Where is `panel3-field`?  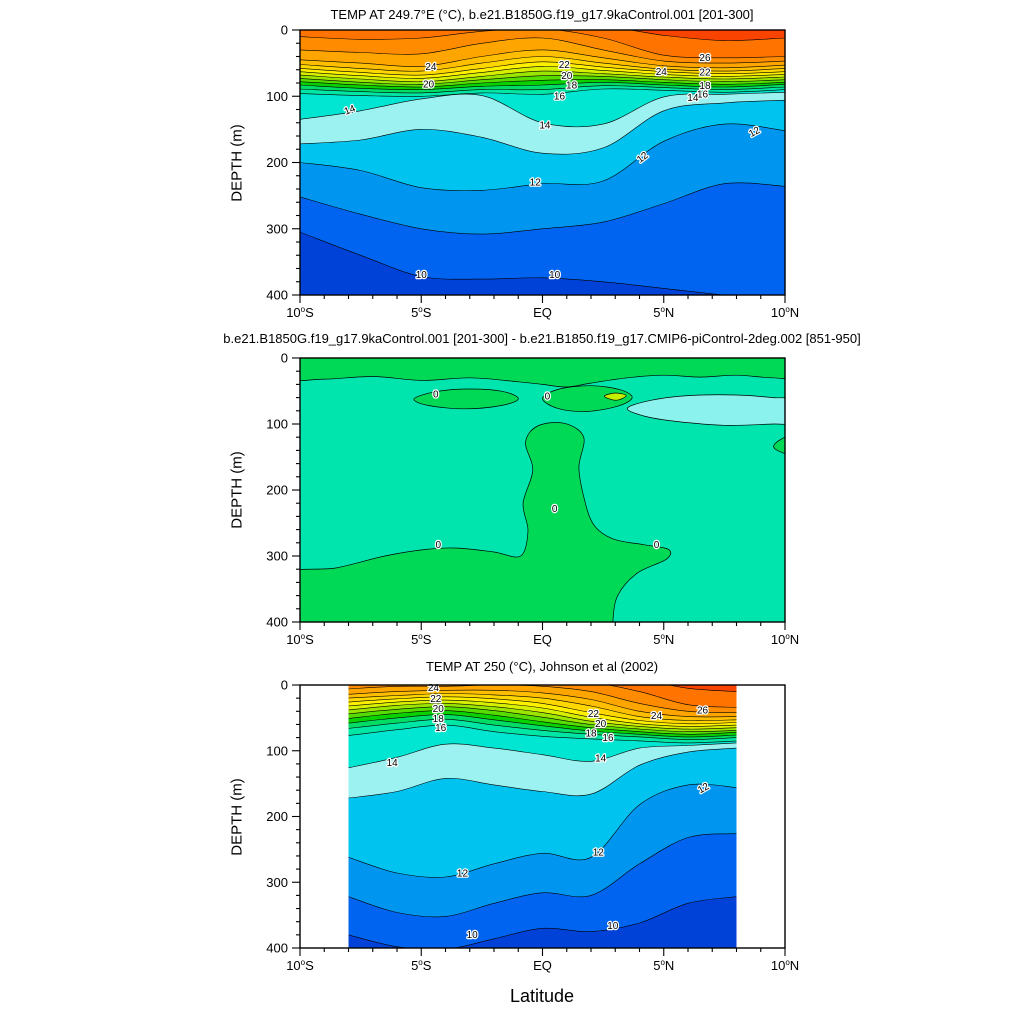 panel3-field is located at coordinates (542, 816).